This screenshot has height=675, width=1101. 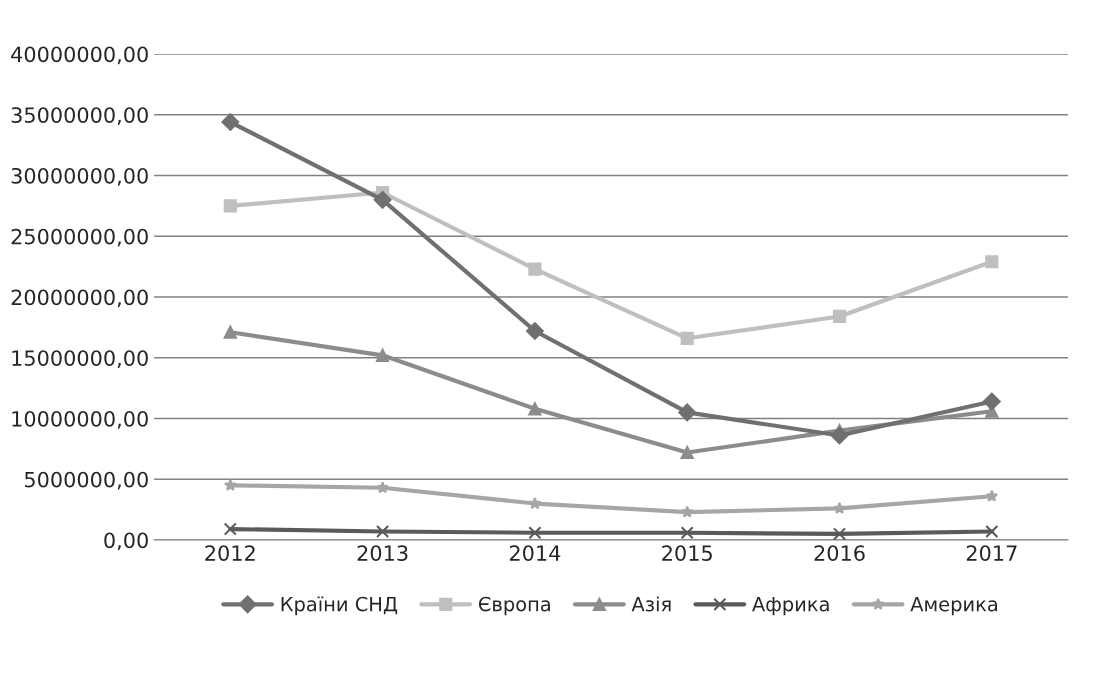 What do you see at coordinates (687, 553) in the screenshot?
I see `x-tick-label: 2015` at bounding box center [687, 553].